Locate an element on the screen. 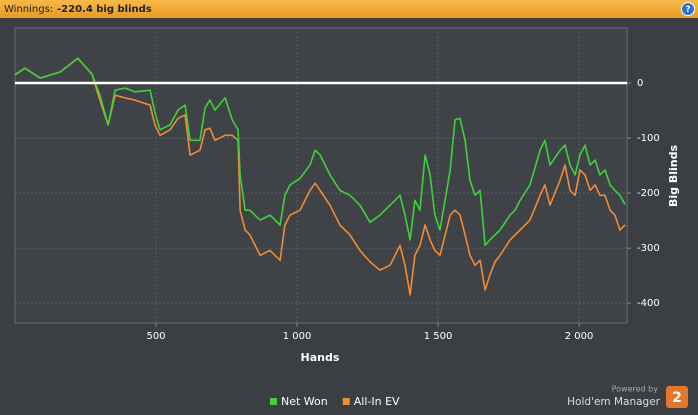  y-axis-label: Big Blinds is located at coordinates (673, 176).